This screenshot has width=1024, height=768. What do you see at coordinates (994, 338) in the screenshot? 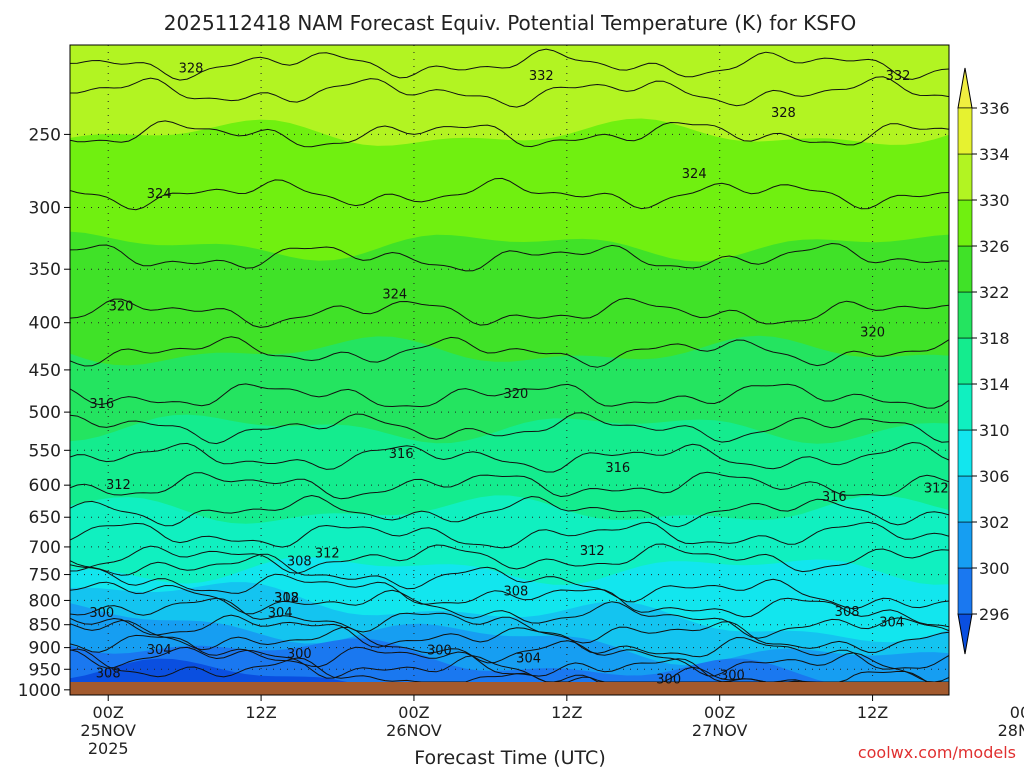
I see `colorbar-label: 318` at bounding box center [994, 338].